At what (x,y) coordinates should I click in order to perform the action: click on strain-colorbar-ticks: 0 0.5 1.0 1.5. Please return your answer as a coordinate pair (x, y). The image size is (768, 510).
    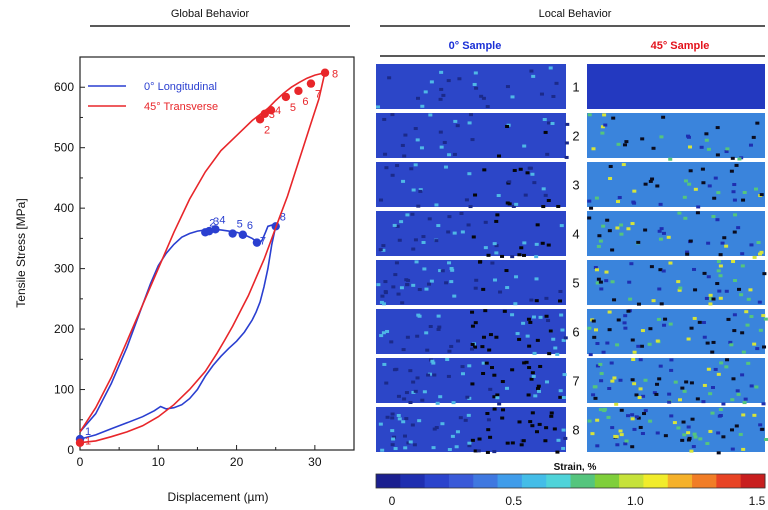
    Looking at the image, I should click on (577, 501).